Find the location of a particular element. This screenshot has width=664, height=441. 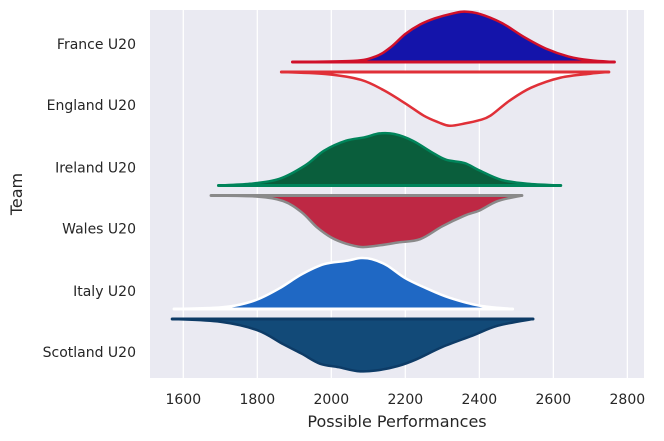

x-tick-1600: 1600 is located at coordinates (183, 400).